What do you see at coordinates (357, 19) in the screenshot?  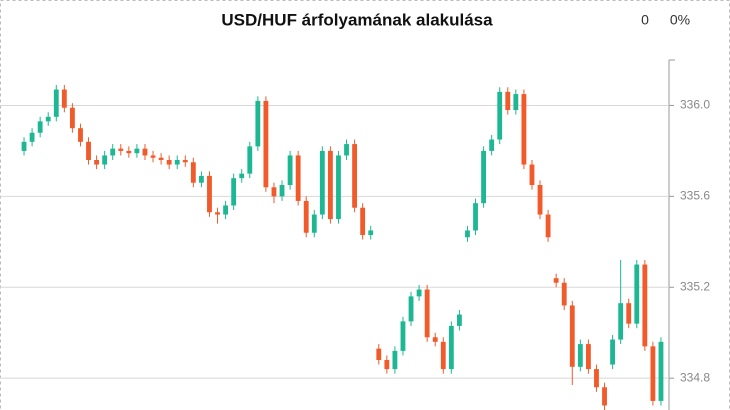 I see `chart-title: USD/HUF árfolyamának alakulása` at bounding box center [357, 19].